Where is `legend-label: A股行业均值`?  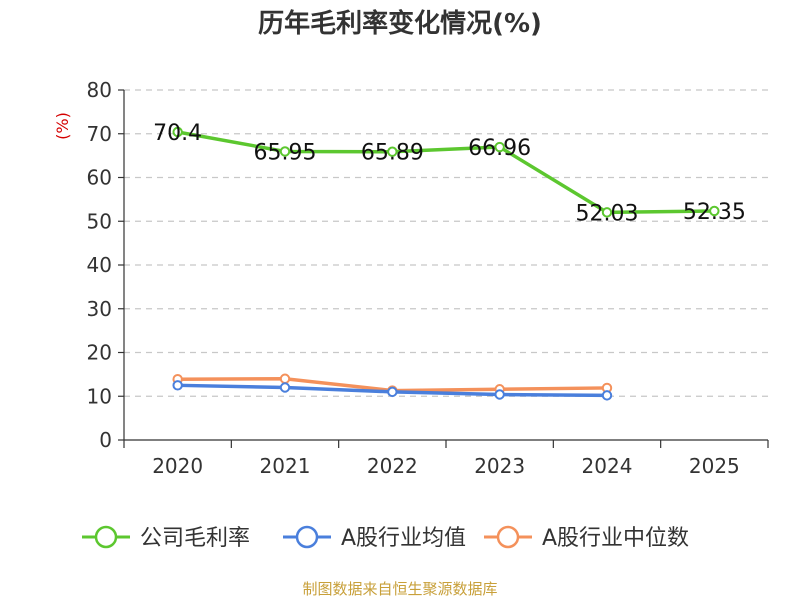
legend-label: A股行业均值 is located at coordinates (403, 538).